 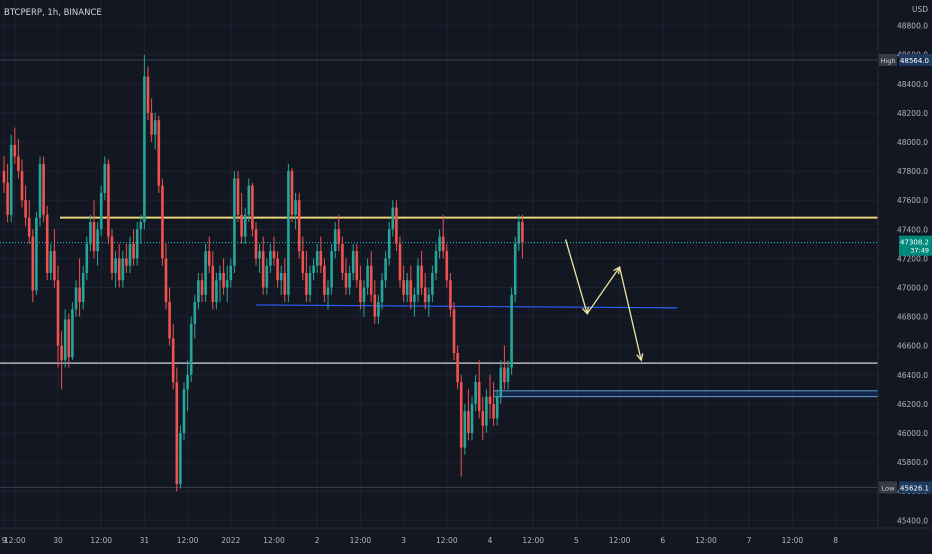 What do you see at coordinates (888, 488) in the screenshot?
I see `low-tag-label: Low` at bounding box center [888, 488].